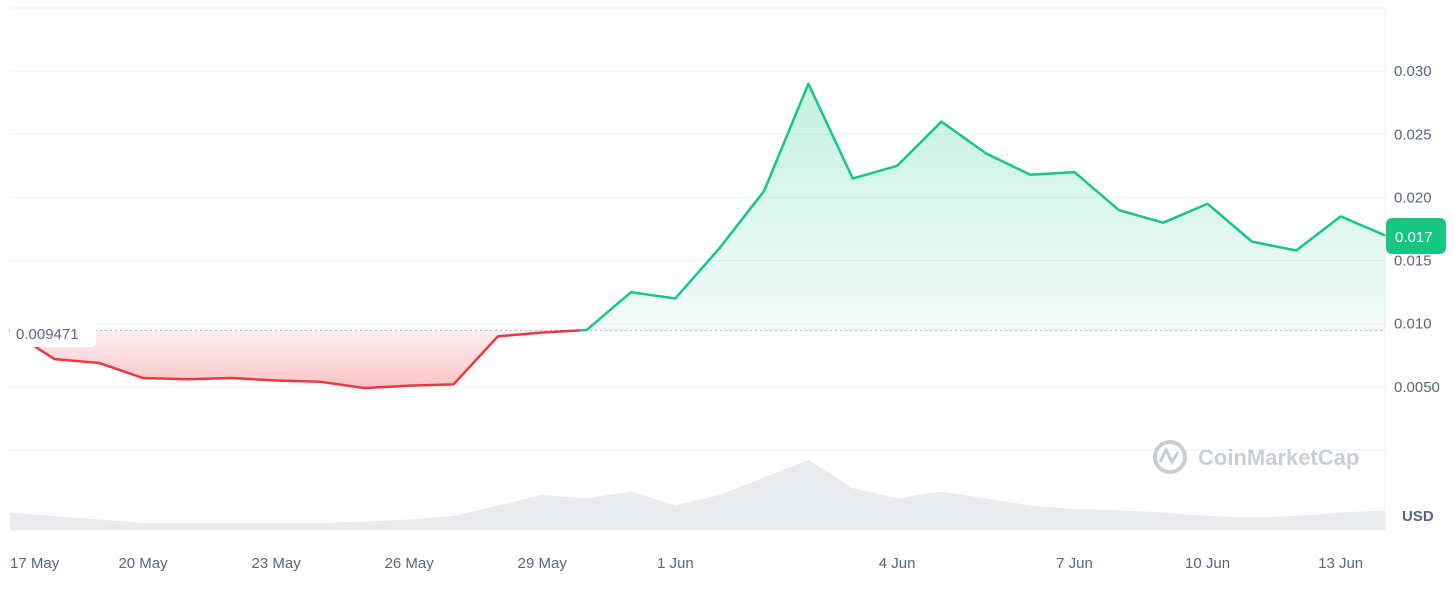 The image size is (1454, 592). I want to click on volume-fill, so click(697, 495).